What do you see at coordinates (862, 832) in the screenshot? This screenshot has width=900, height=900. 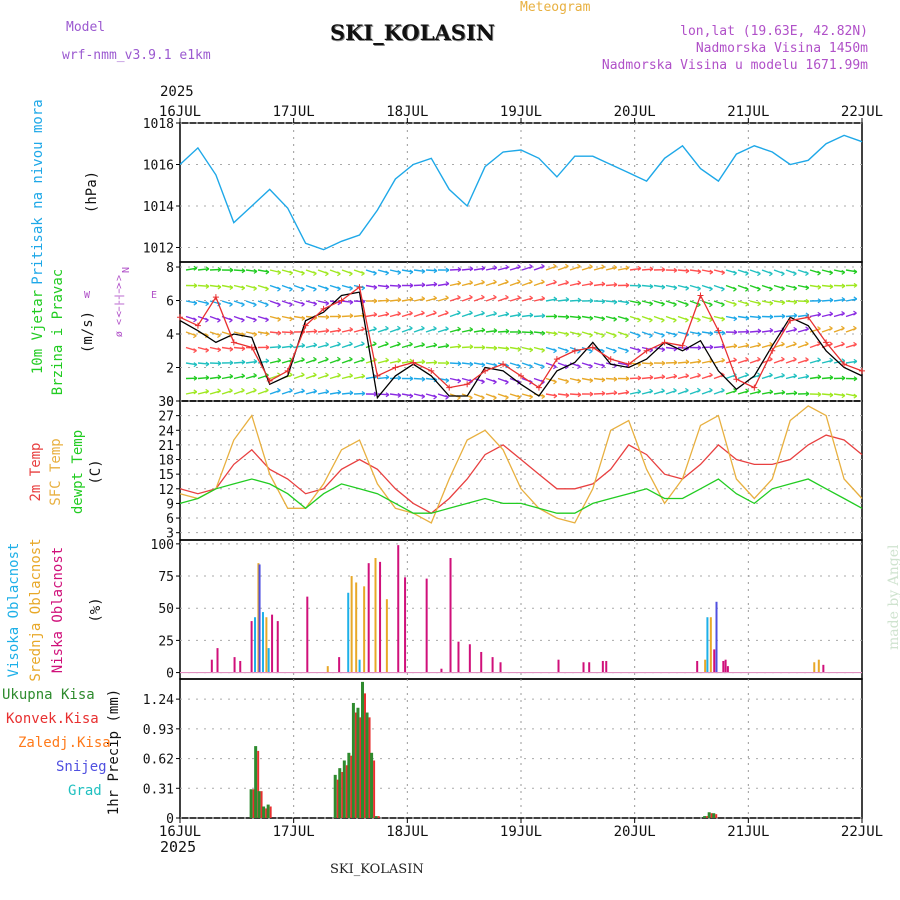 I see `x-tick-label-bottom: 22JUL` at bounding box center [862, 832].